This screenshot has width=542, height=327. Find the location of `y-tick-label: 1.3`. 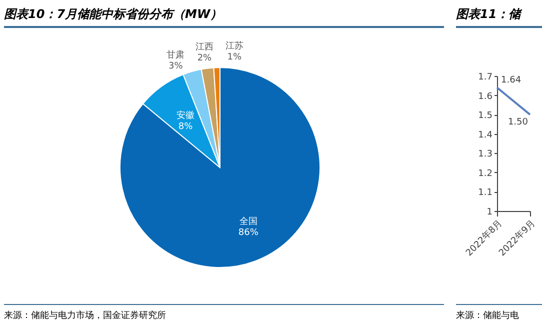

y-tick-label: 1.3 is located at coordinates (485, 155).